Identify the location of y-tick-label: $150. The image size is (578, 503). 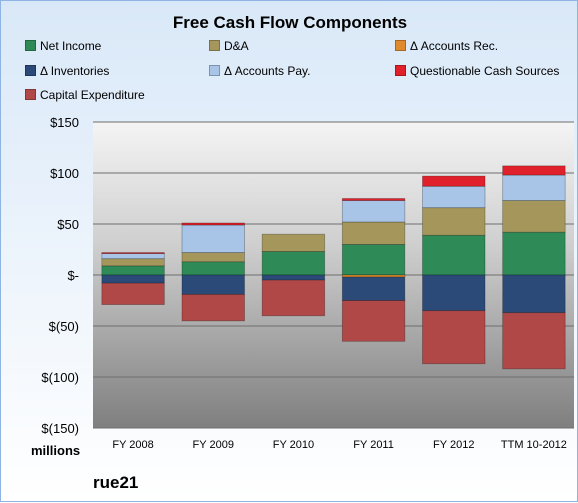
(64, 122).